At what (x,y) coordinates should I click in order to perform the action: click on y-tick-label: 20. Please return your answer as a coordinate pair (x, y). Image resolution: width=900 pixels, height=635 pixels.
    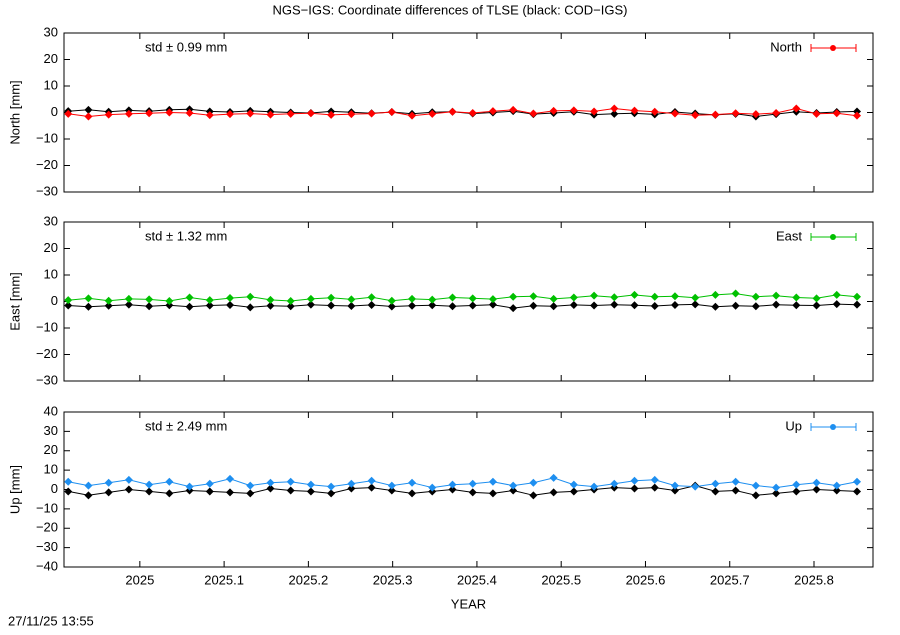
    Looking at the image, I should click on (51, 449).